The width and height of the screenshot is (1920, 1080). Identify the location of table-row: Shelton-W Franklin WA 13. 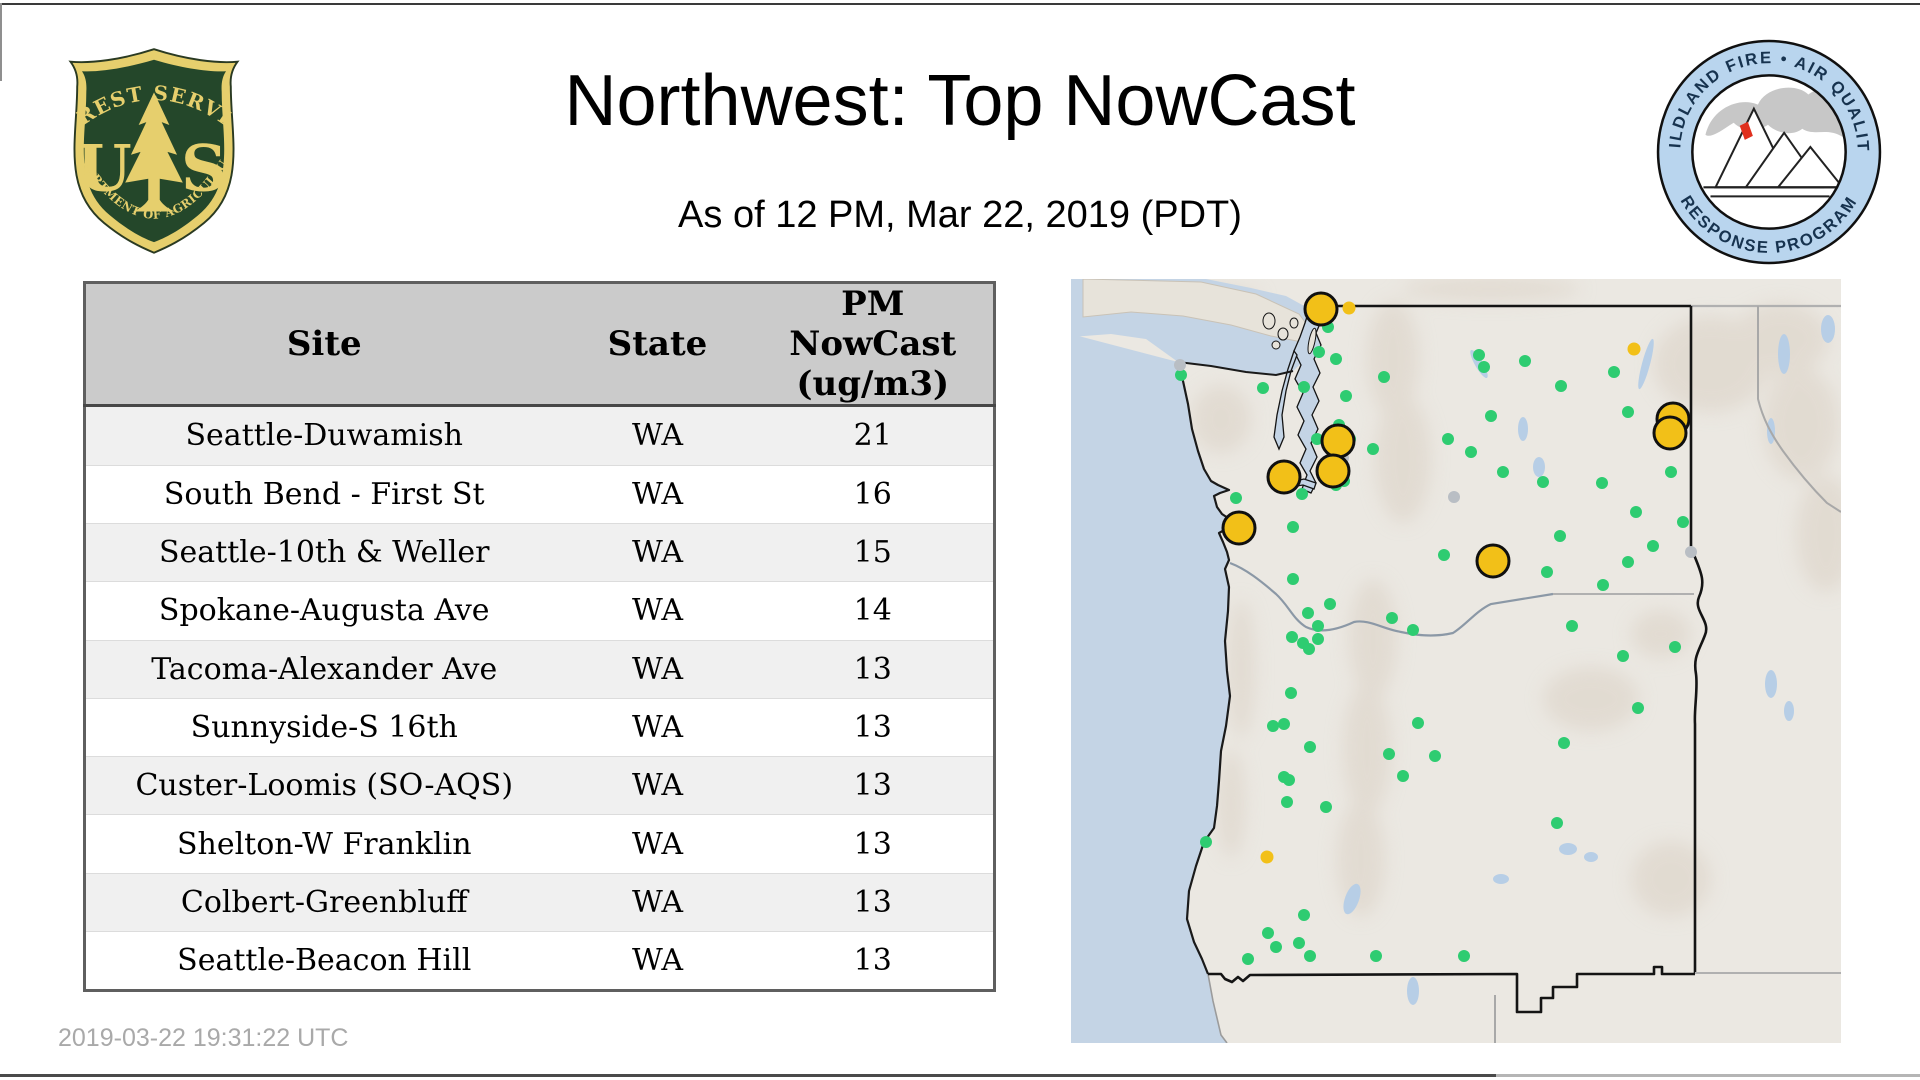
(539, 844).